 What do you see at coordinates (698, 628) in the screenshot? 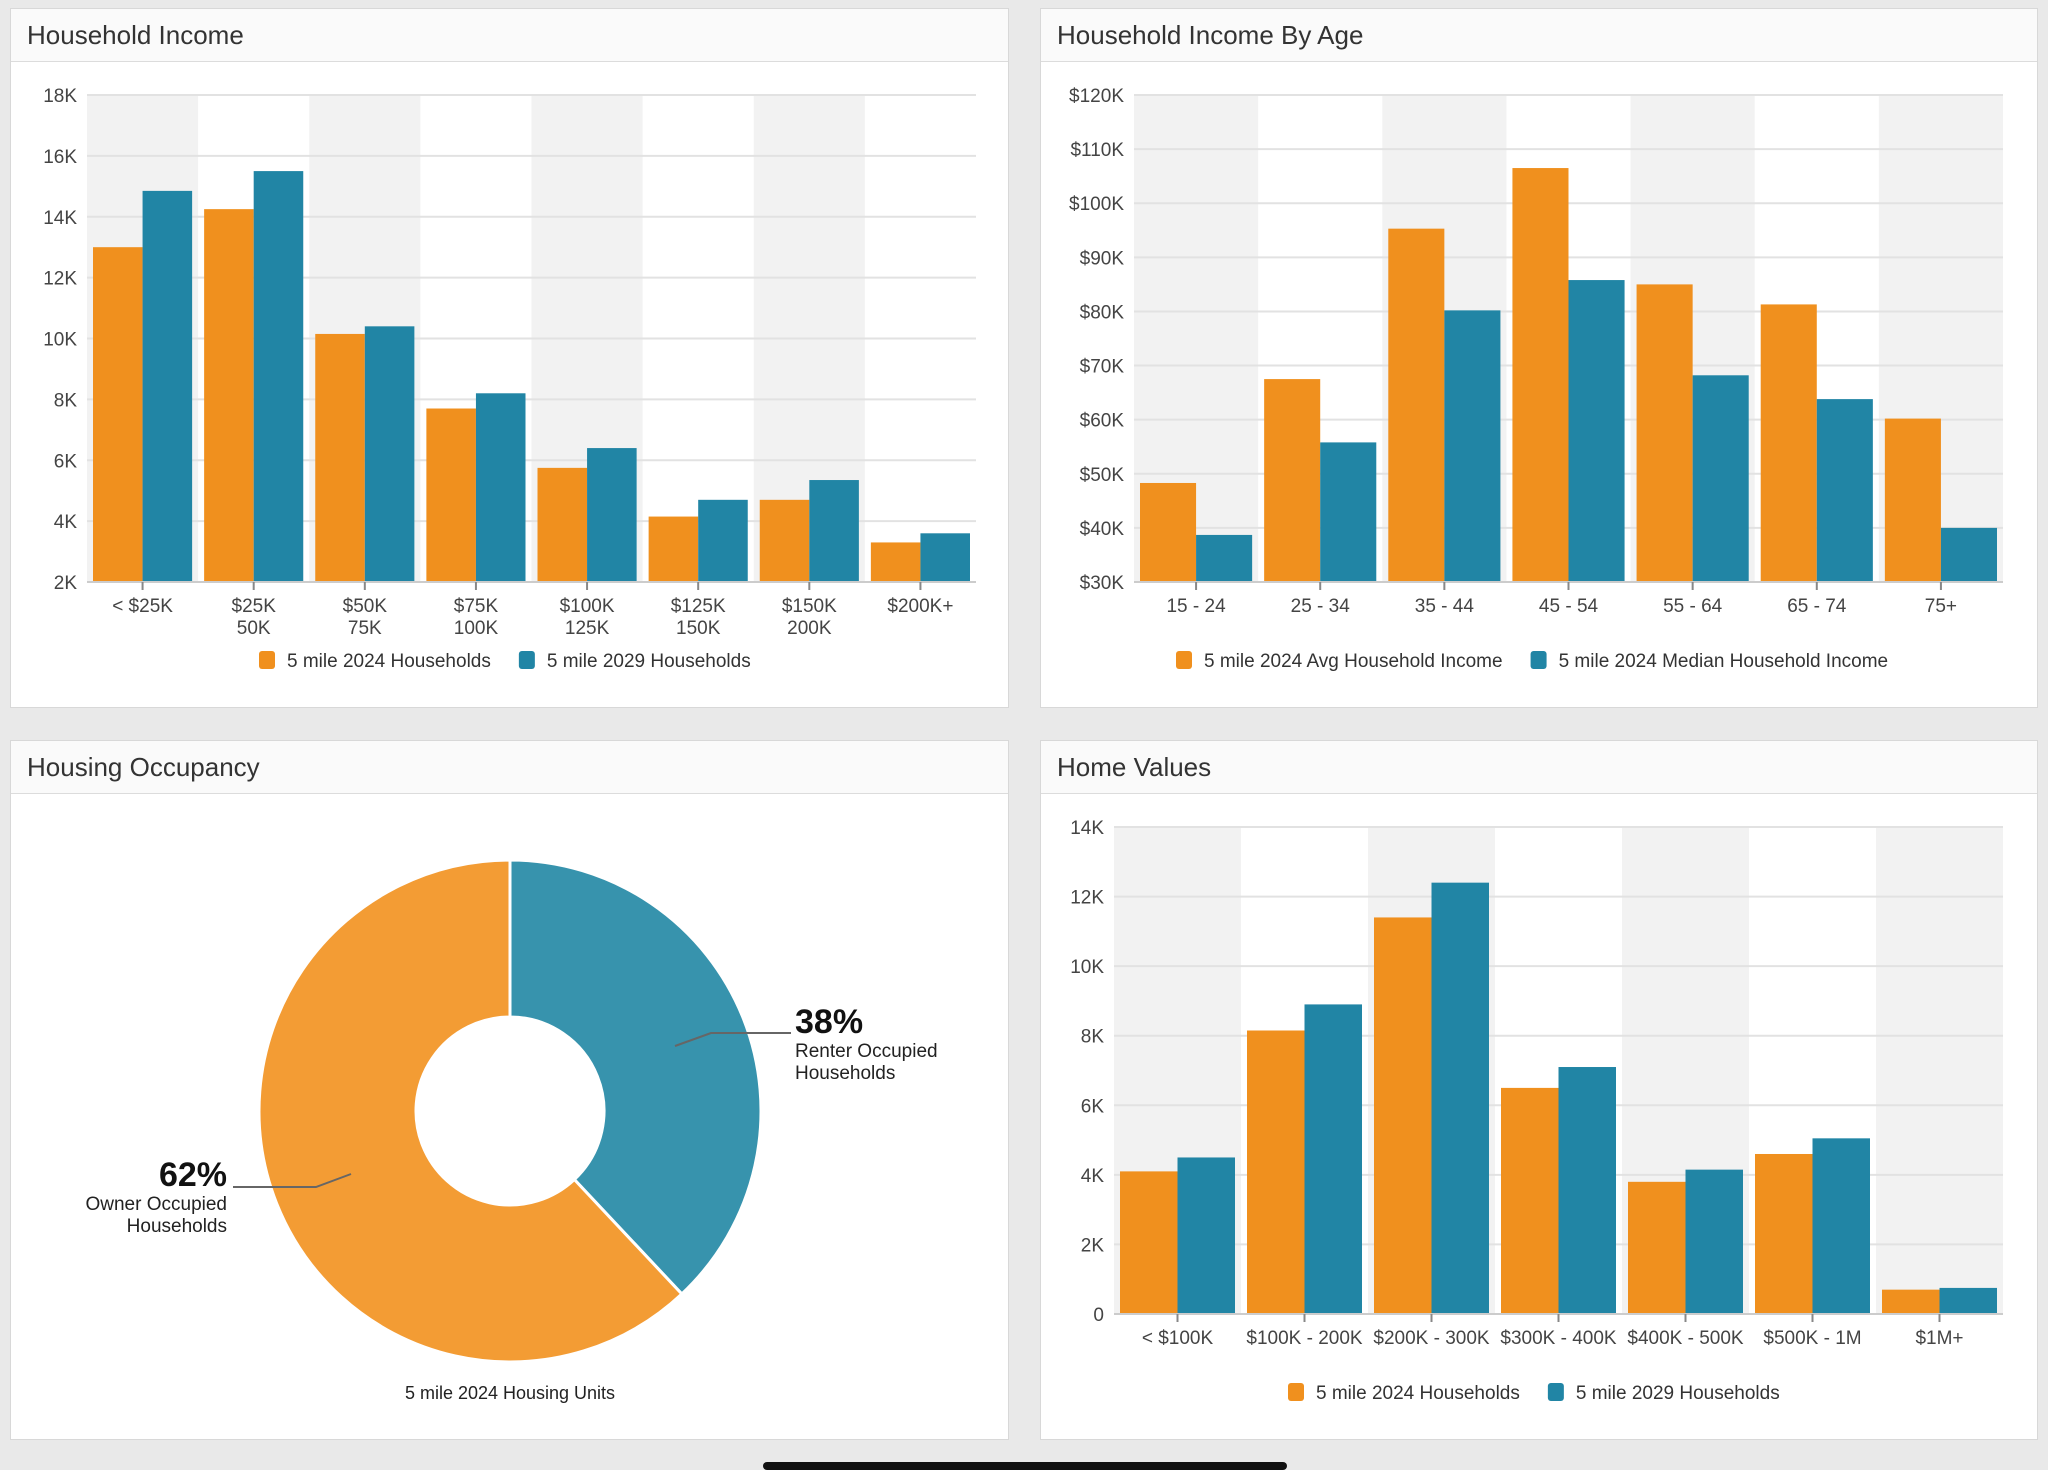
I see `x-tick-label: 150K` at bounding box center [698, 628].